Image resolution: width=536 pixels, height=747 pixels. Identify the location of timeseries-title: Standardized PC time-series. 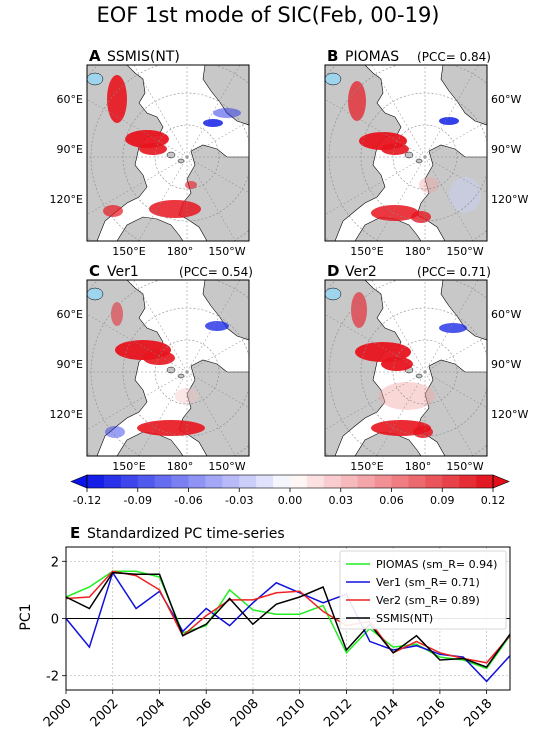
(186, 534).